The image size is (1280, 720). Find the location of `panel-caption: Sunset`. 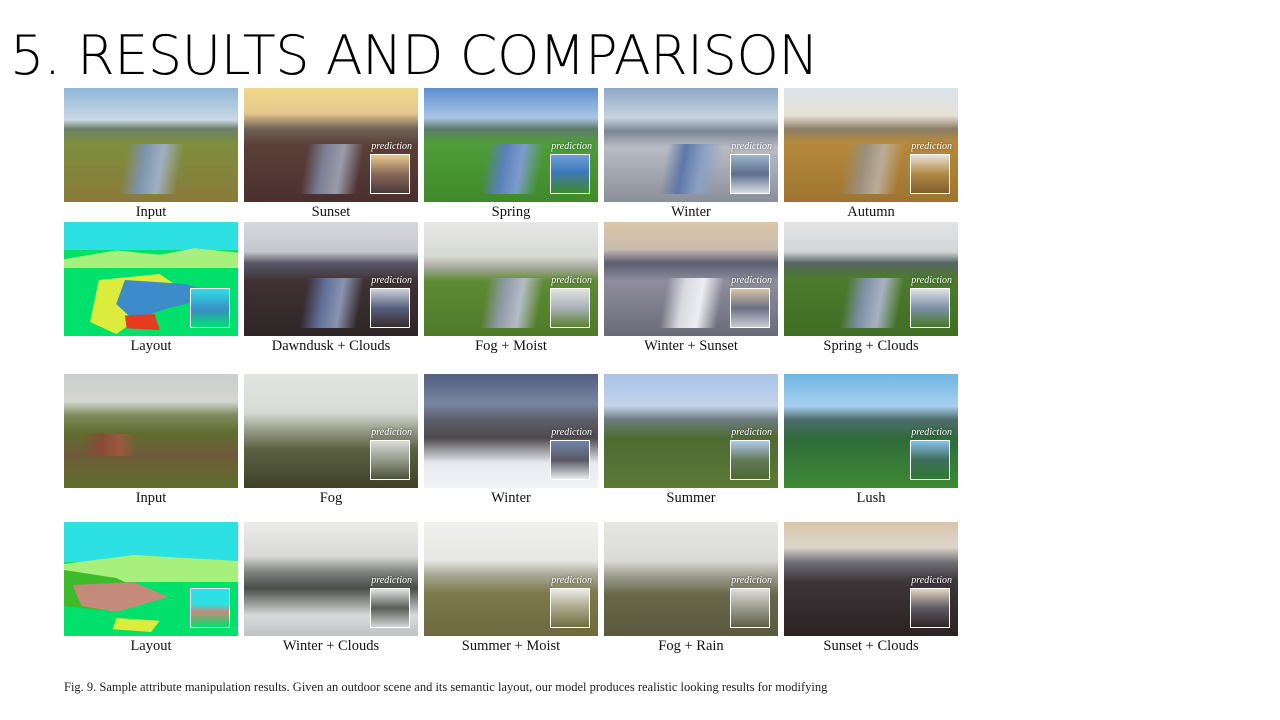

panel-caption: Sunset is located at coordinates (331, 212).